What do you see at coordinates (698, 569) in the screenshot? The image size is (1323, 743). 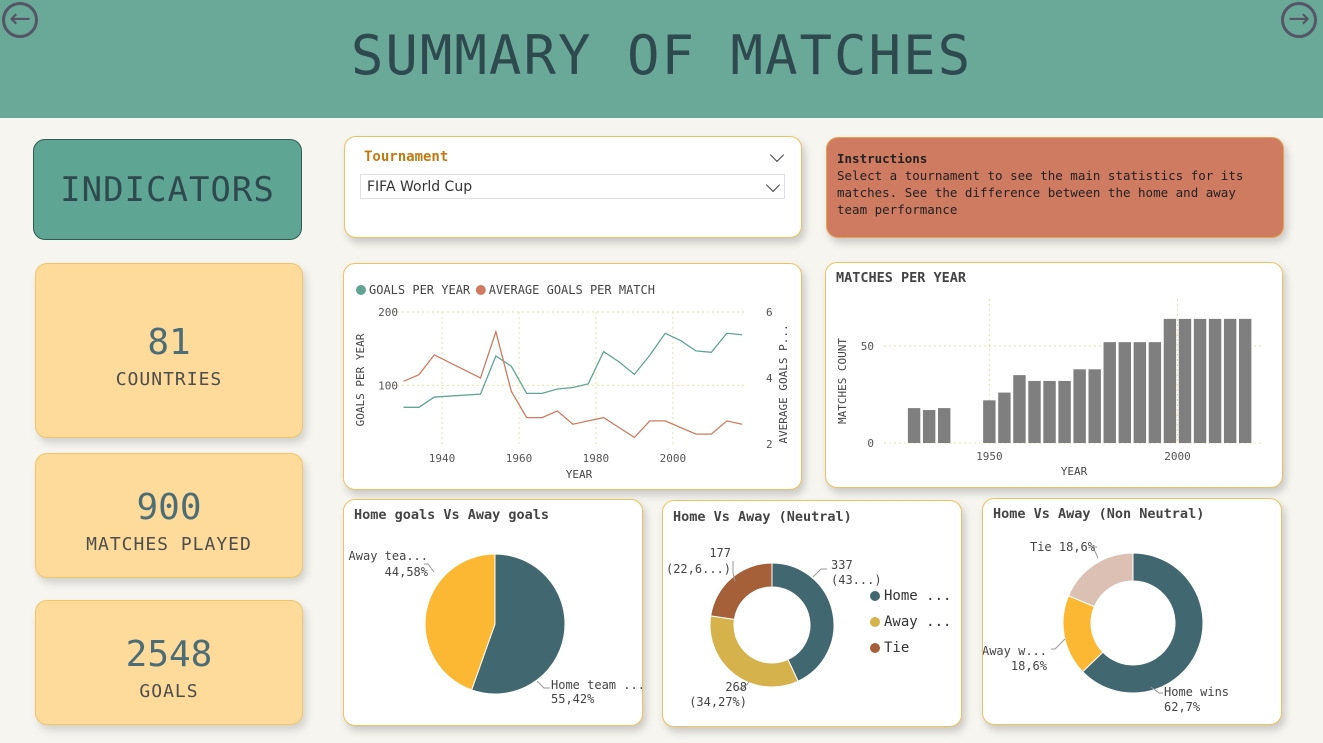 I see `data-label: (22,6...)` at bounding box center [698, 569].